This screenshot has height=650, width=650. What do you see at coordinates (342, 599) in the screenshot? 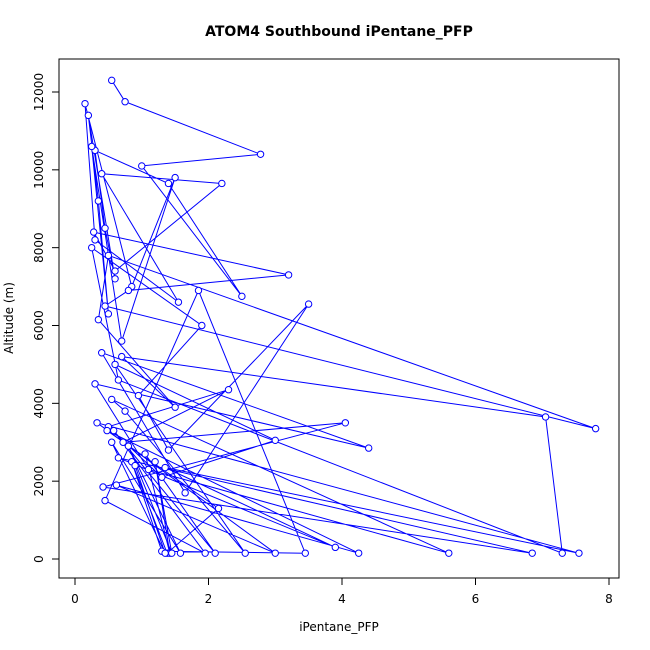
I see `x-tick-label: 4` at bounding box center [342, 599].